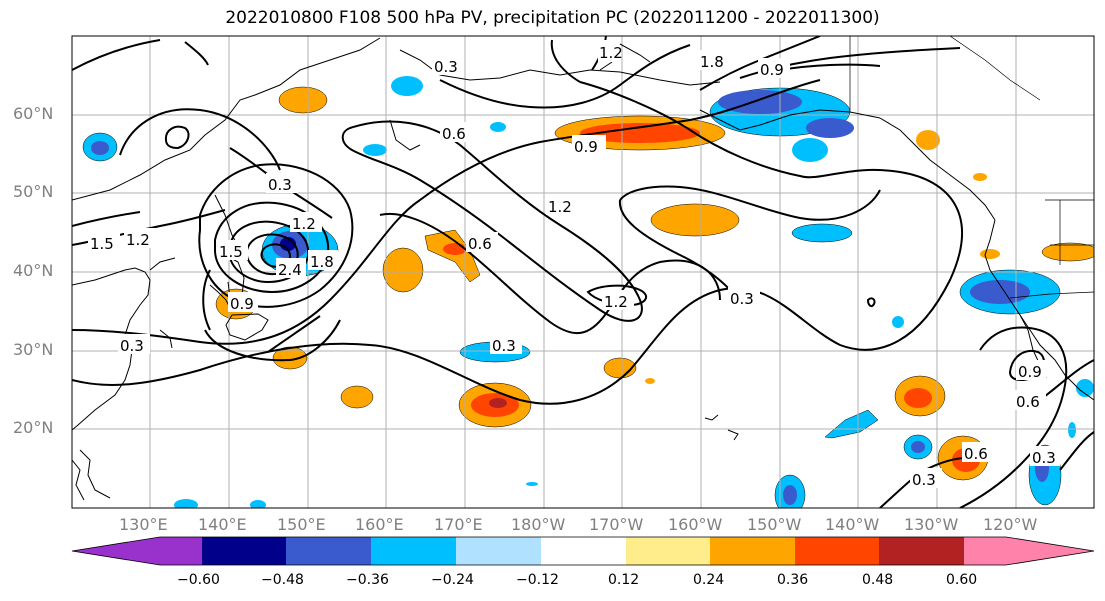 Image resolution: width=1105 pixels, height=601 pixels. Describe the element at coordinates (537, 580) in the screenshot. I see `colorbar-tick-label: −0.12` at that location.